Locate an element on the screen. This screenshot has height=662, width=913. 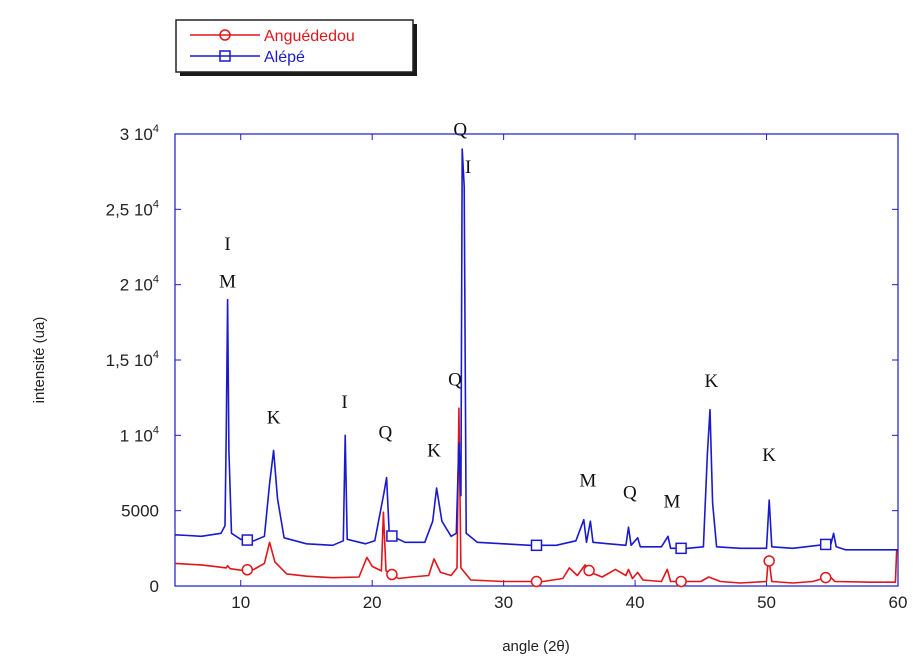
y-axis-title: intensité (ua) is located at coordinates (39, 360).